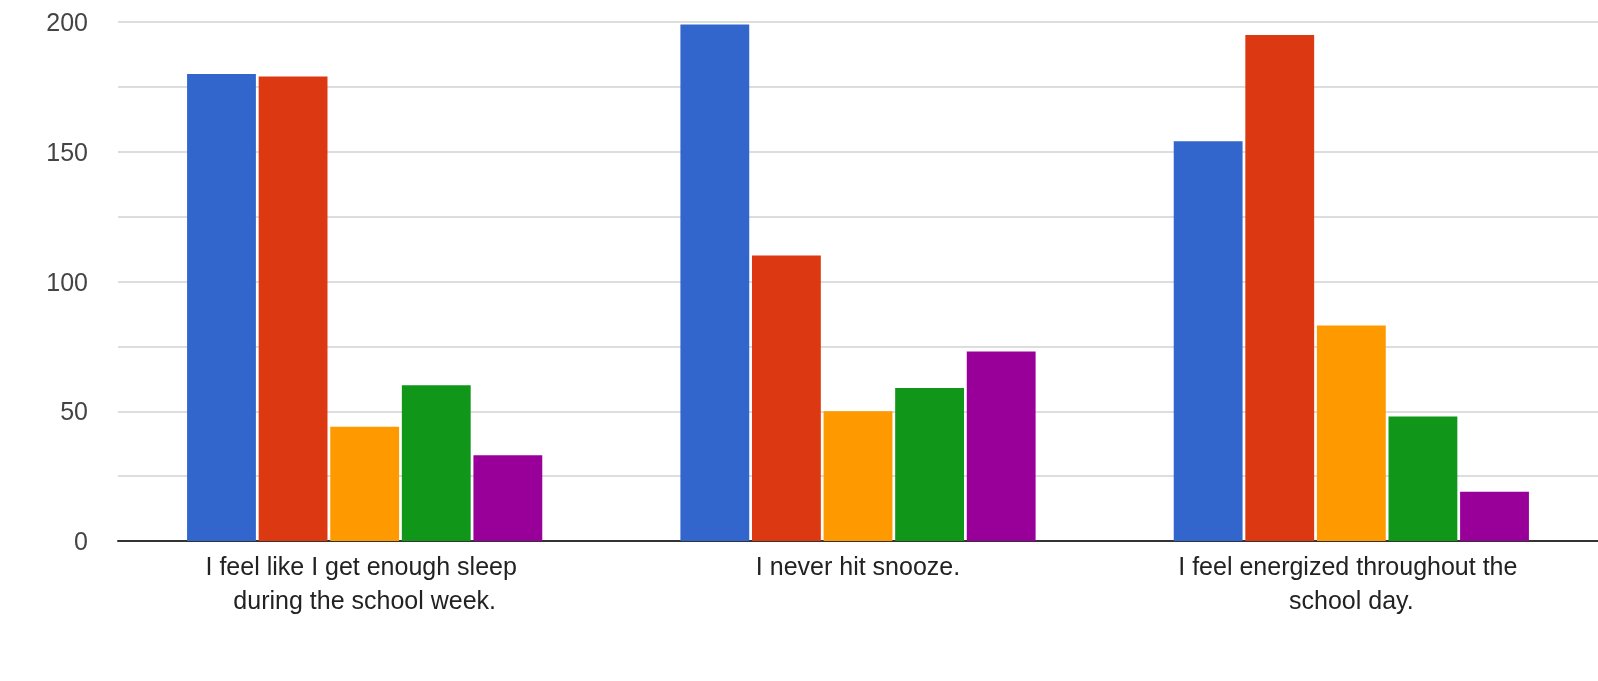 This screenshot has height=681, width=1598. What do you see at coordinates (858, 566) in the screenshot?
I see `x-tick-label: I never hit snooze.` at bounding box center [858, 566].